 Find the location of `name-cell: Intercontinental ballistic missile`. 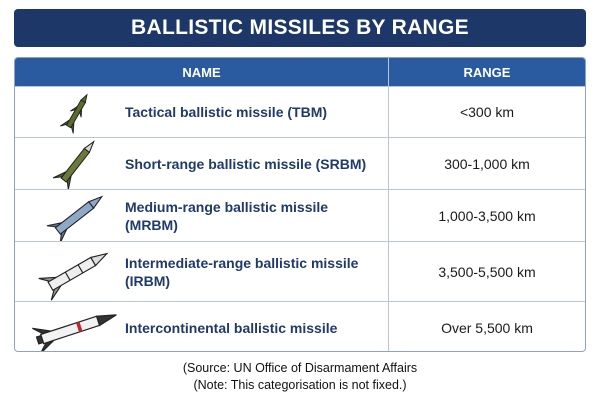

name-cell: Intercontinental ballistic missile is located at coordinates (202, 326).